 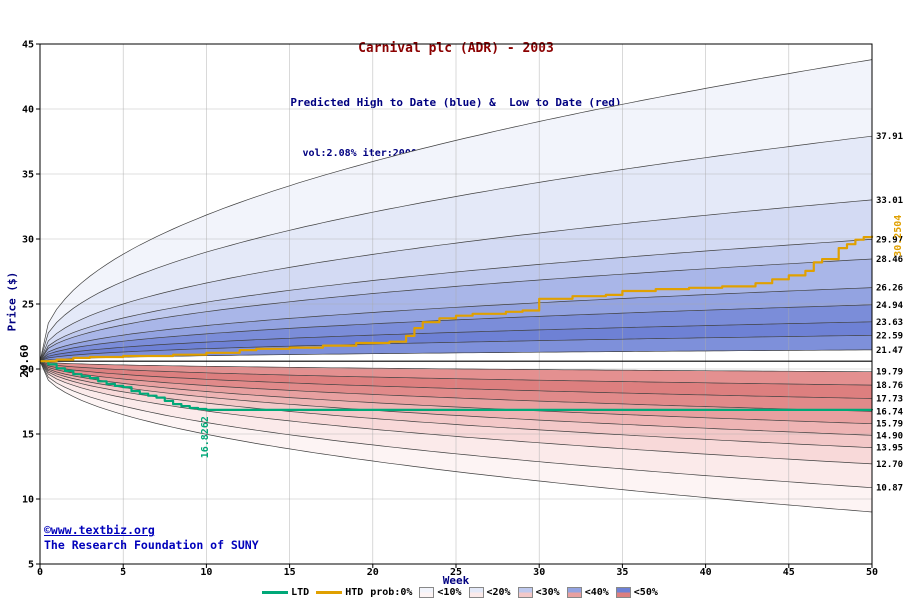 I want to click on y-tick-label: 10, so click(x=28, y=500).